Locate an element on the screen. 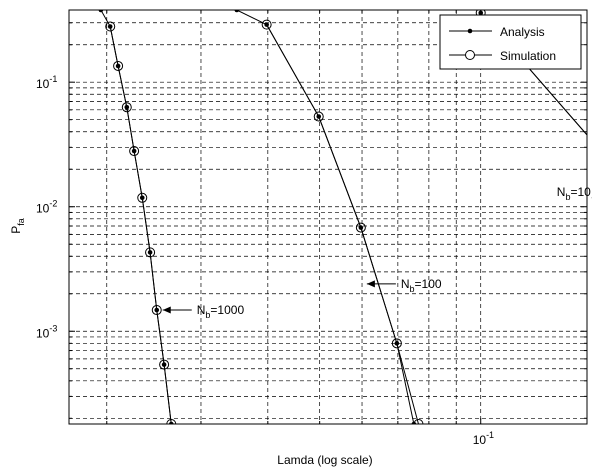 The height and width of the screenshot is (470, 592). annotation-label: Nb=10 is located at coordinates (574, 193).